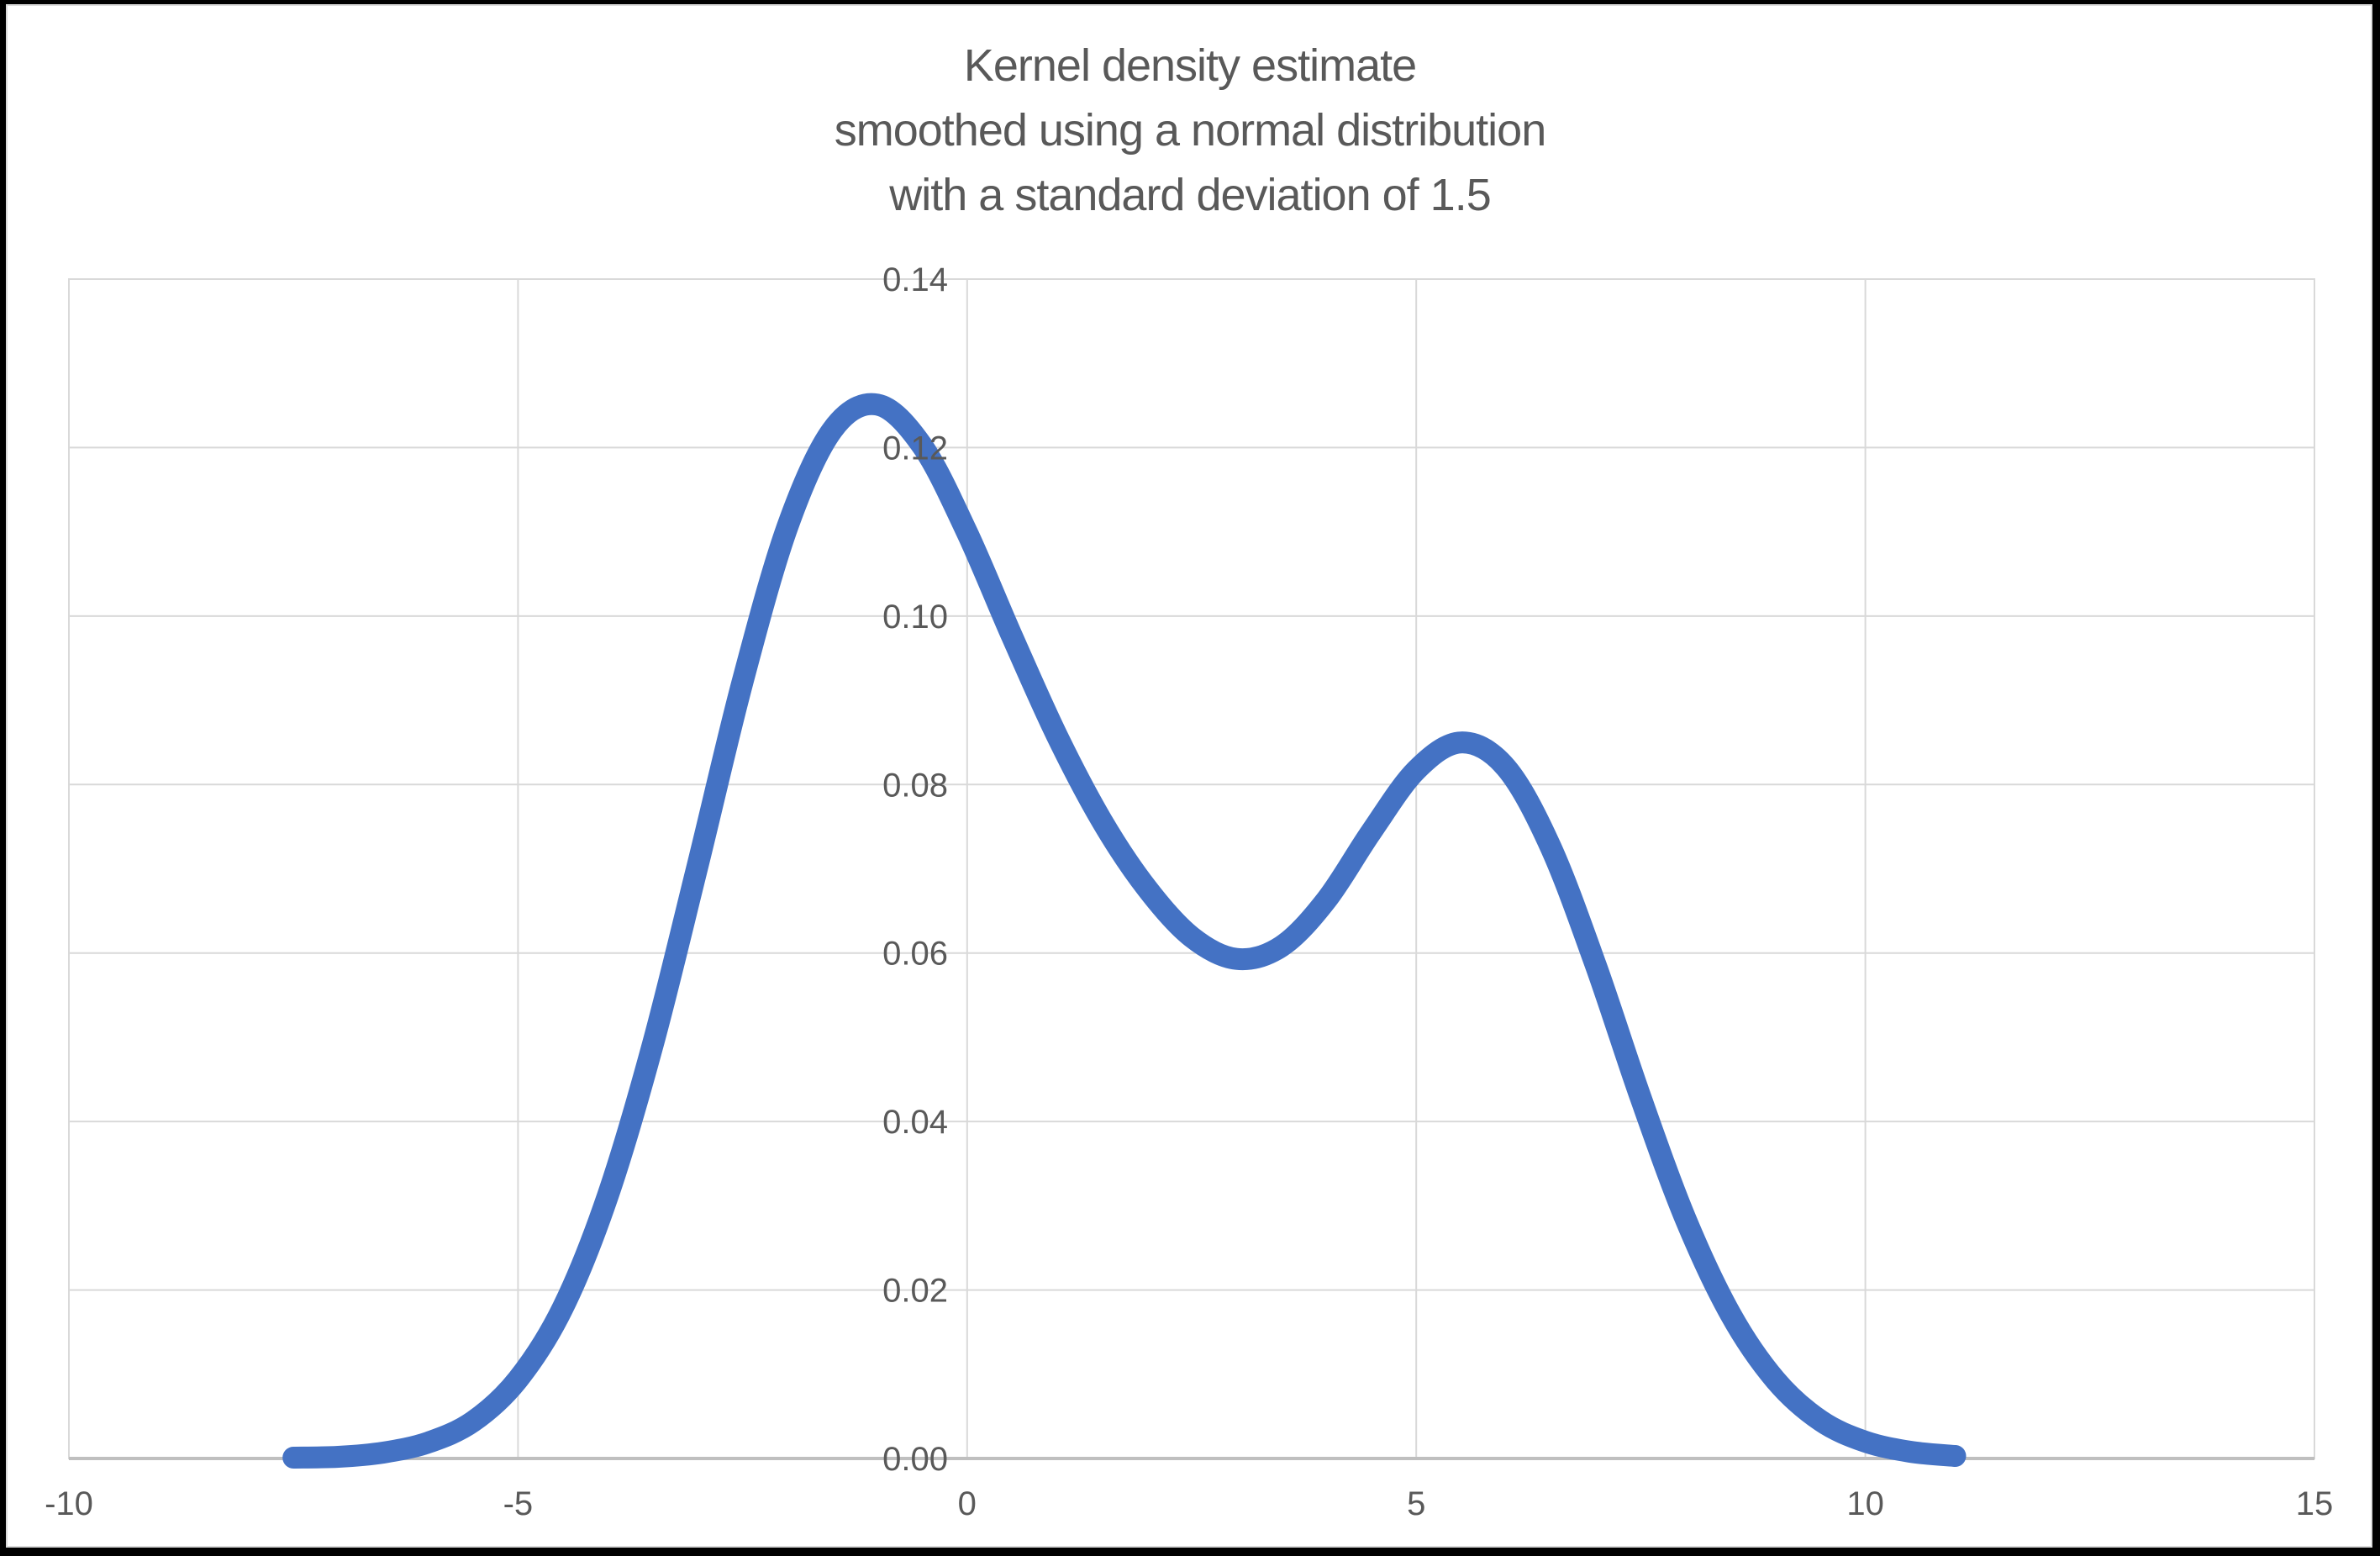 The image size is (2380, 1556). What do you see at coordinates (915, 785) in the screenshot?
I see `y-tick-label: 0.08` at bounding box center [915, 785].